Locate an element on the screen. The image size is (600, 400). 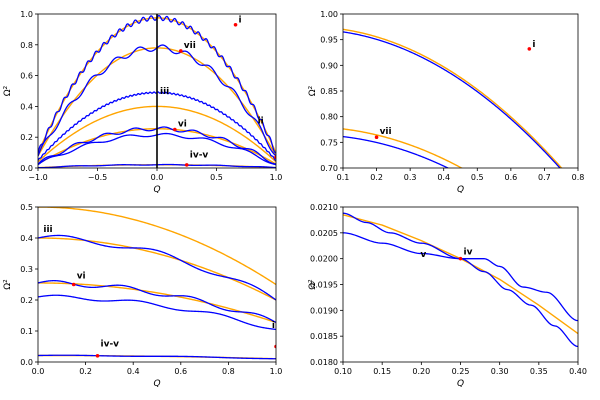
x-tick-label: 0.15 is located at coordinates (382, 371).